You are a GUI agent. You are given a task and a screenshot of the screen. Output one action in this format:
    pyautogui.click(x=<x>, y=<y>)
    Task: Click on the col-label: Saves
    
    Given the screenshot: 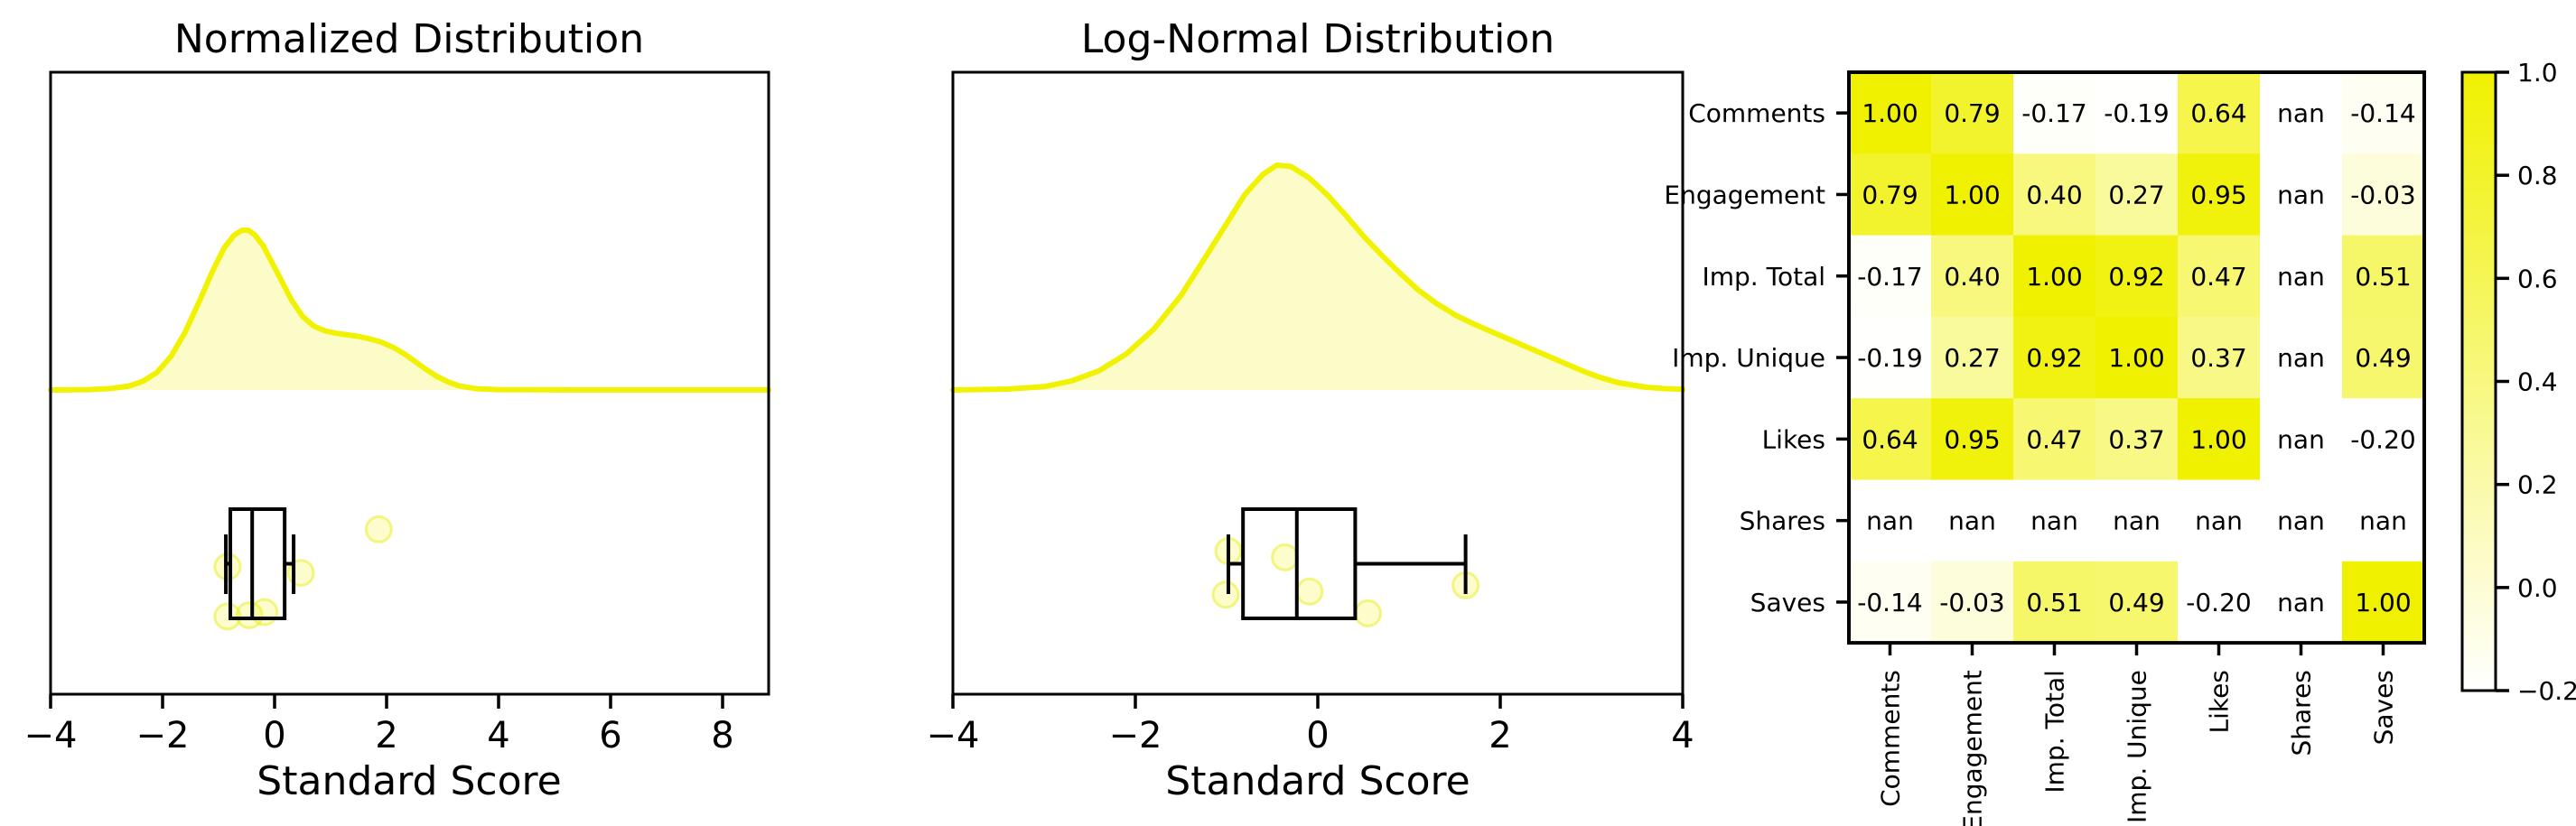 What is the action you would take?
    pyautogui.click(x=2384, y=707)
    